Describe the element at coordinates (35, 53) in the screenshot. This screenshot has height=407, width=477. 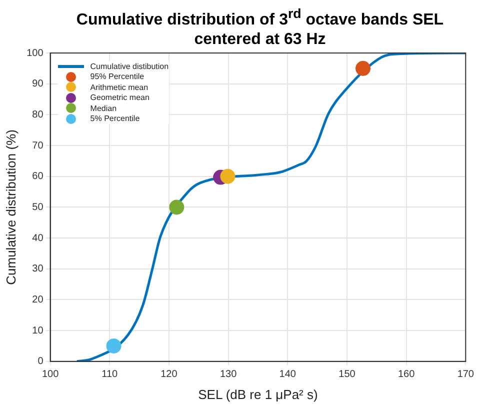
I see `y-tick-label: 100` at that location.